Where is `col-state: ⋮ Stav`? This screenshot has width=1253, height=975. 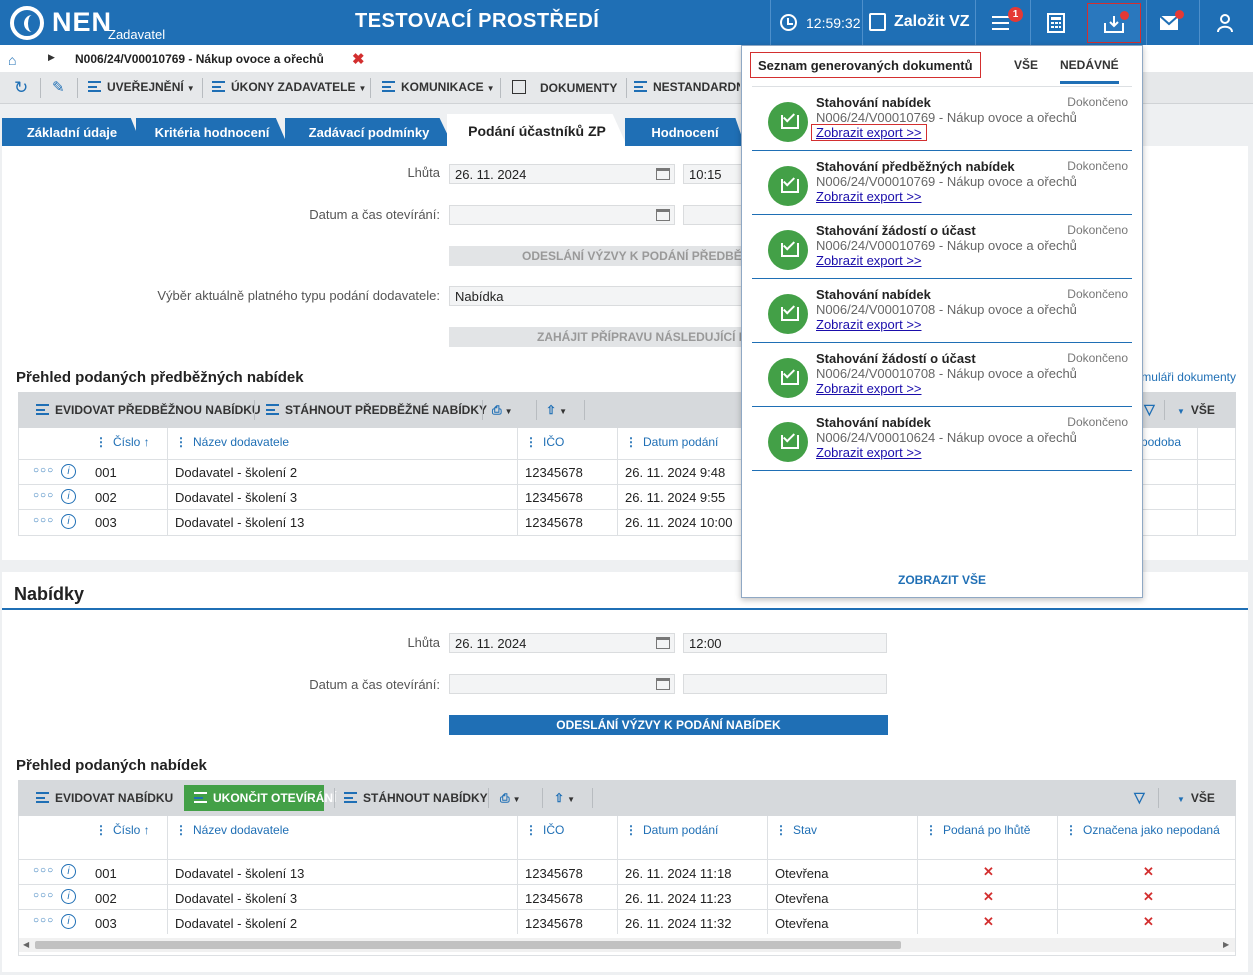
col-state: ⋮ Stav is located at coordinates (796, 830).